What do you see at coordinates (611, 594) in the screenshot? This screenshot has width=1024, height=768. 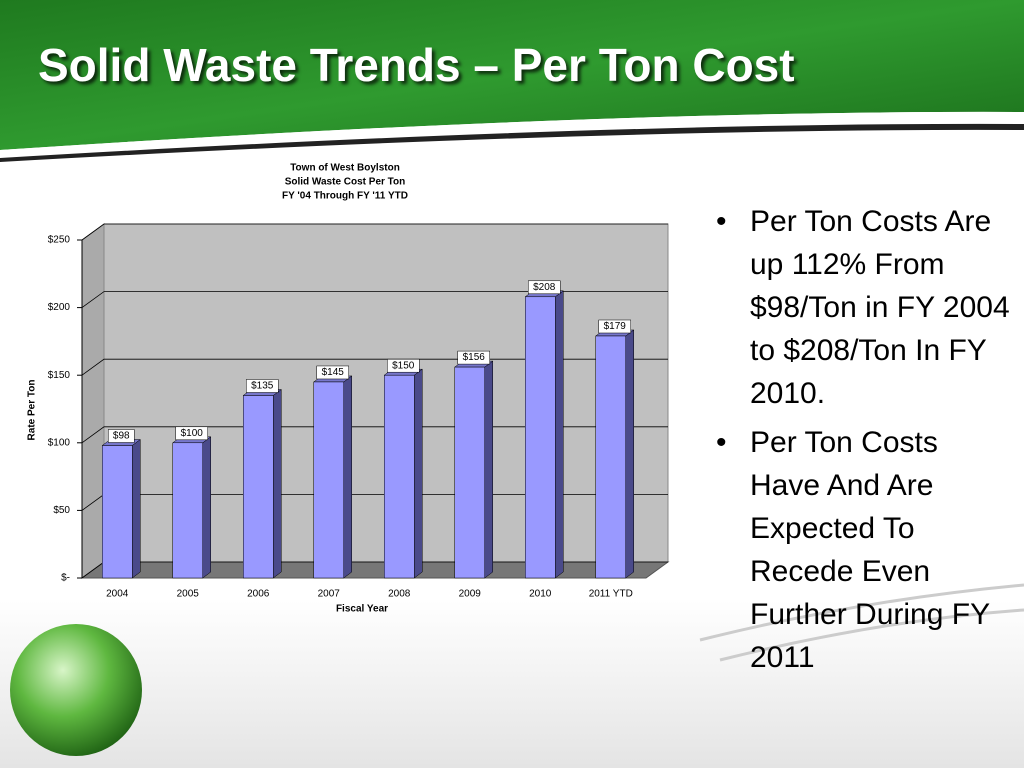 I see `x-tick-label: 2011 YTD` at bounding box center [611, 594].